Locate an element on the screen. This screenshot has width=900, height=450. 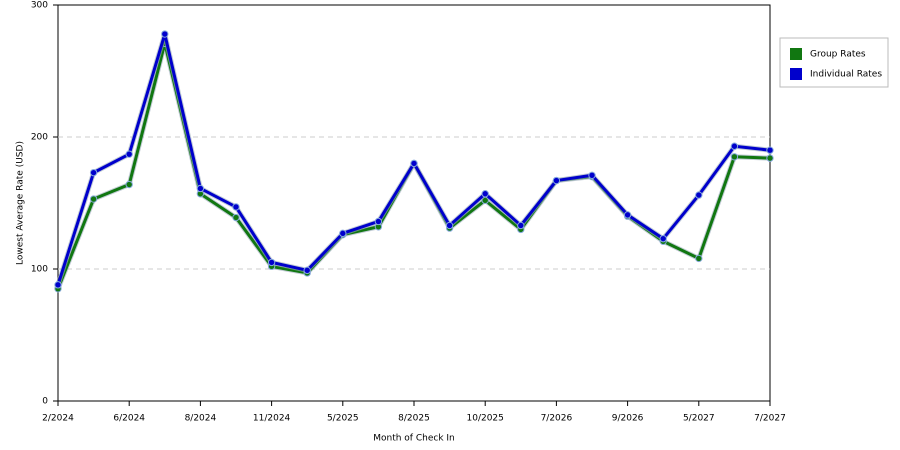
x-tick-label: 8/2024 is located at coordinates (201, 419).